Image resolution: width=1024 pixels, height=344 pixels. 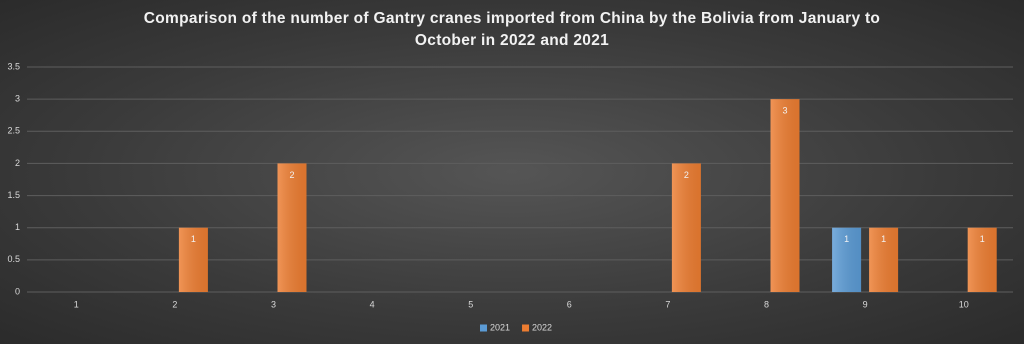 I want to click on x-tick-label: 4, so click(x=372, y=304).